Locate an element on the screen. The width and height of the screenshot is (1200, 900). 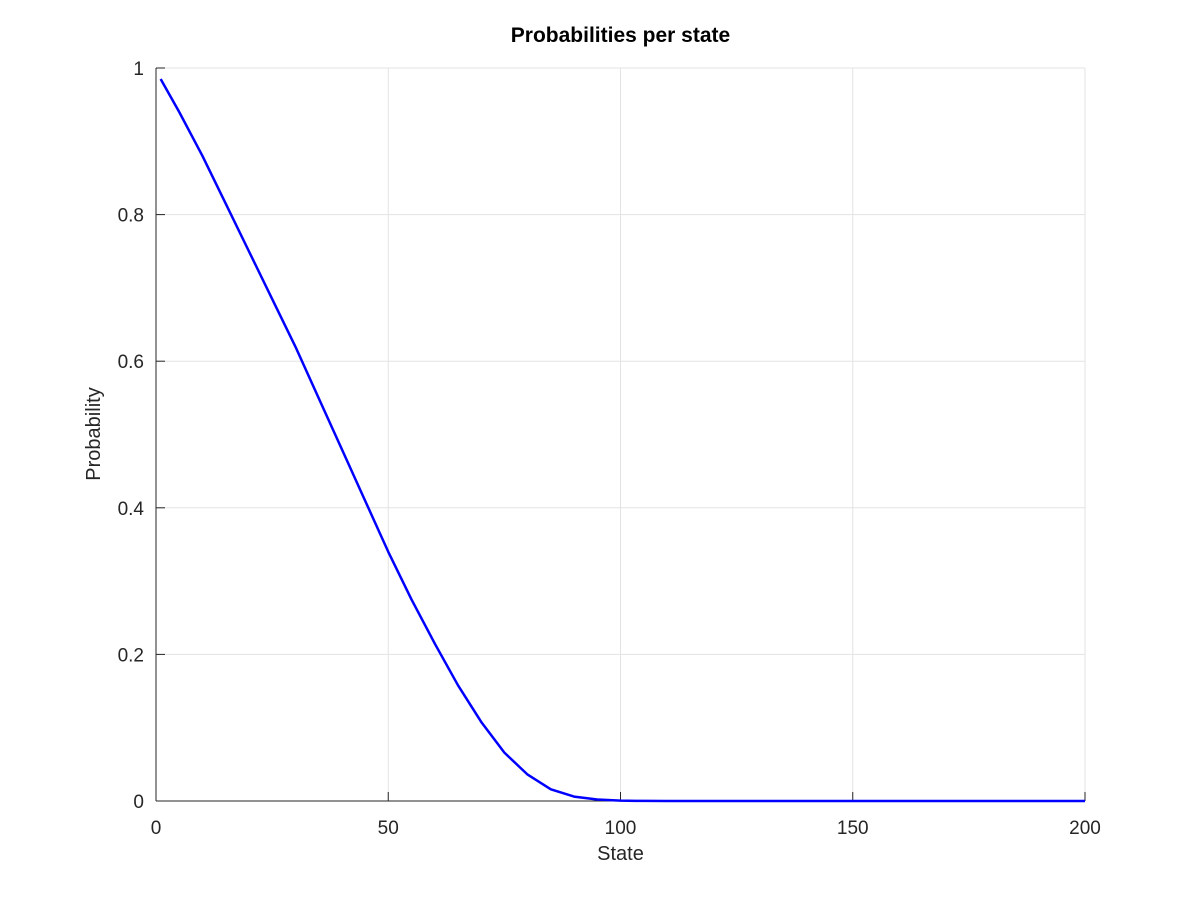
chart-title: Probabilities per state is located at coordinates (620, 35).